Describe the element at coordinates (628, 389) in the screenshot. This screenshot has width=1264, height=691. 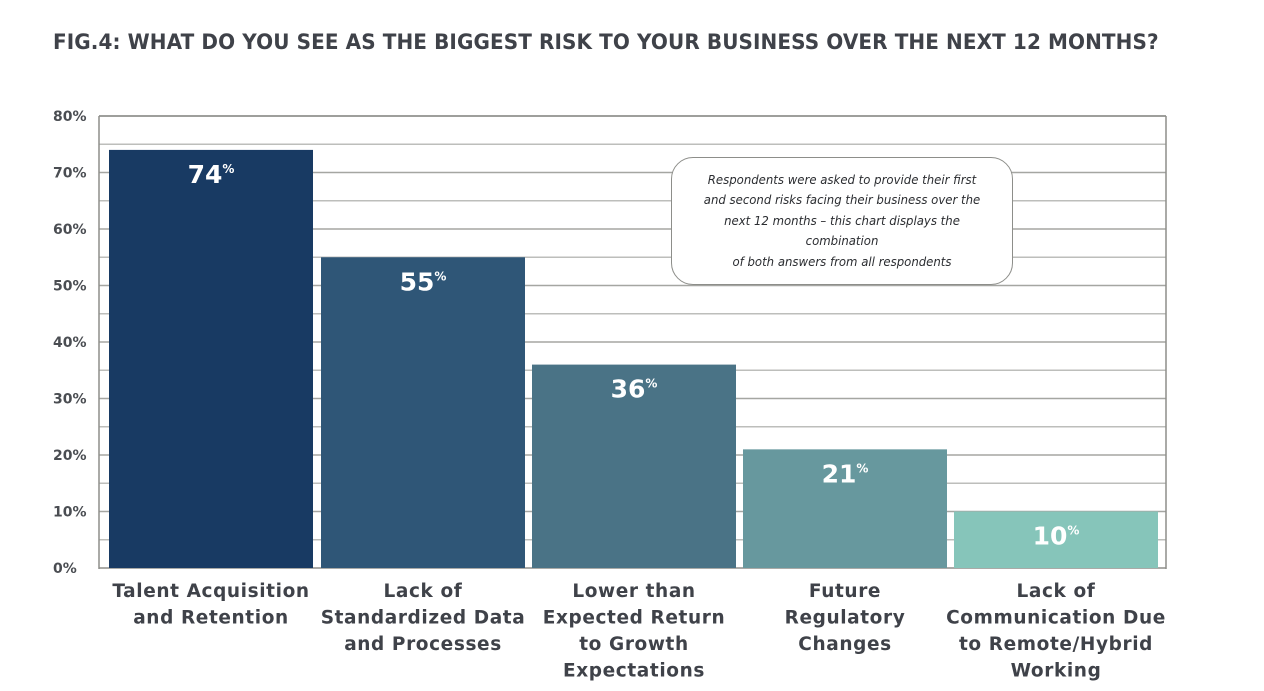
I see `value-number: 36` at that location.